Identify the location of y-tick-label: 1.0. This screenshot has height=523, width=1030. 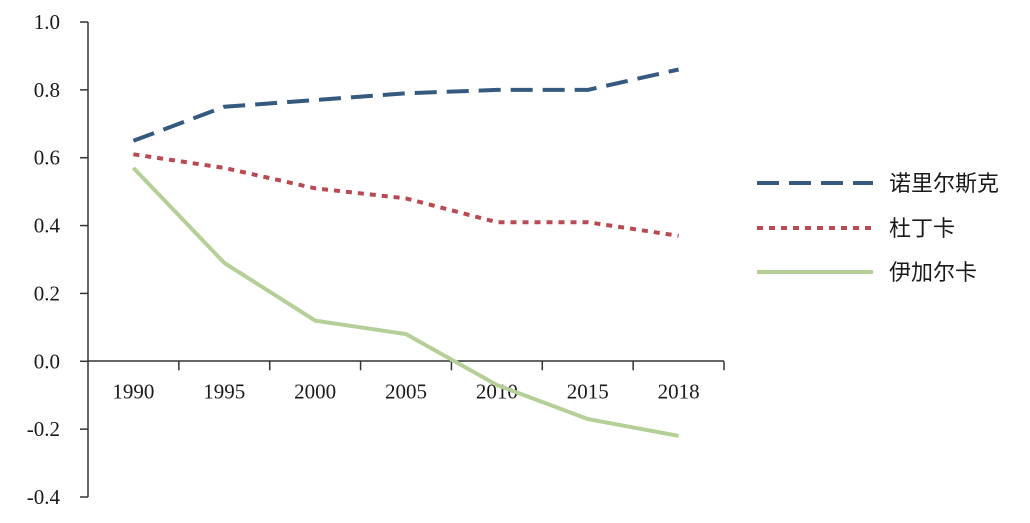
(47, 22).